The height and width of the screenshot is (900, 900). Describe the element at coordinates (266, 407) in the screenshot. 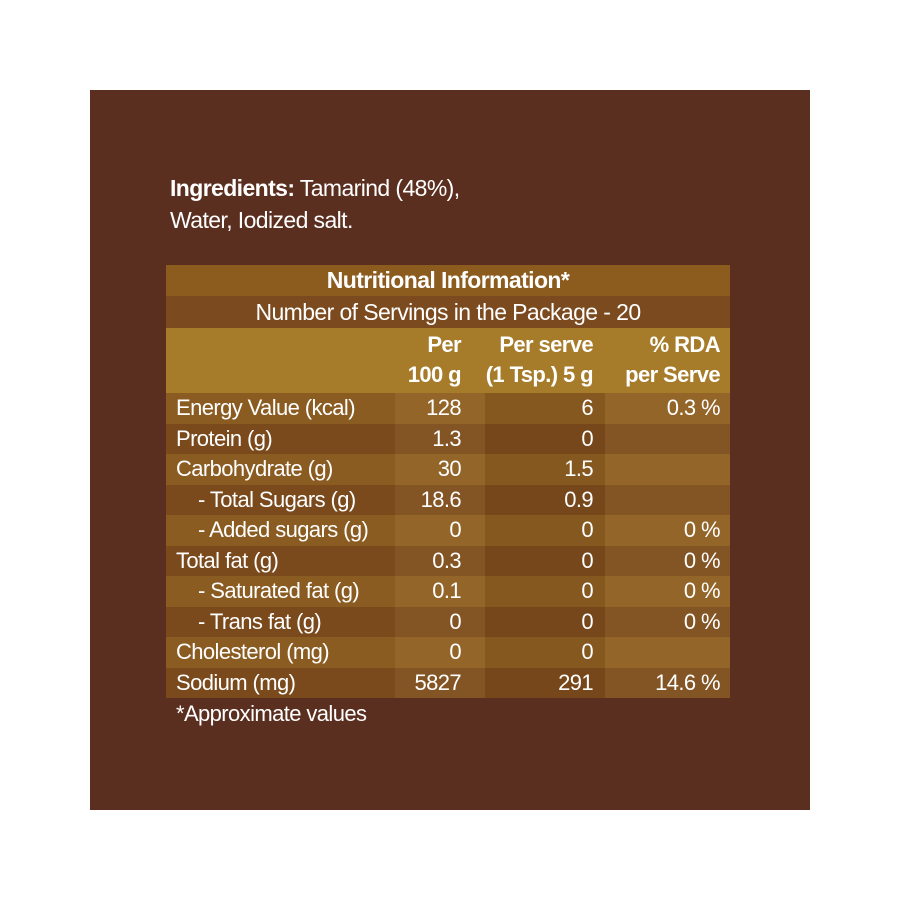

I see `nutrient-name: Energy Value (kcal)` at that location.